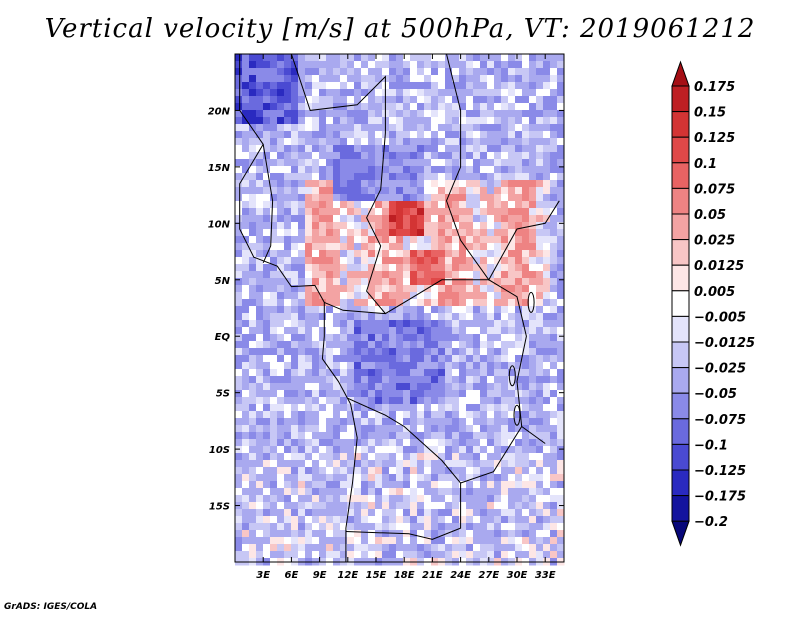 This screenshot has height=618, width=800. I want to click on colorbar-box, so click(680, 406).